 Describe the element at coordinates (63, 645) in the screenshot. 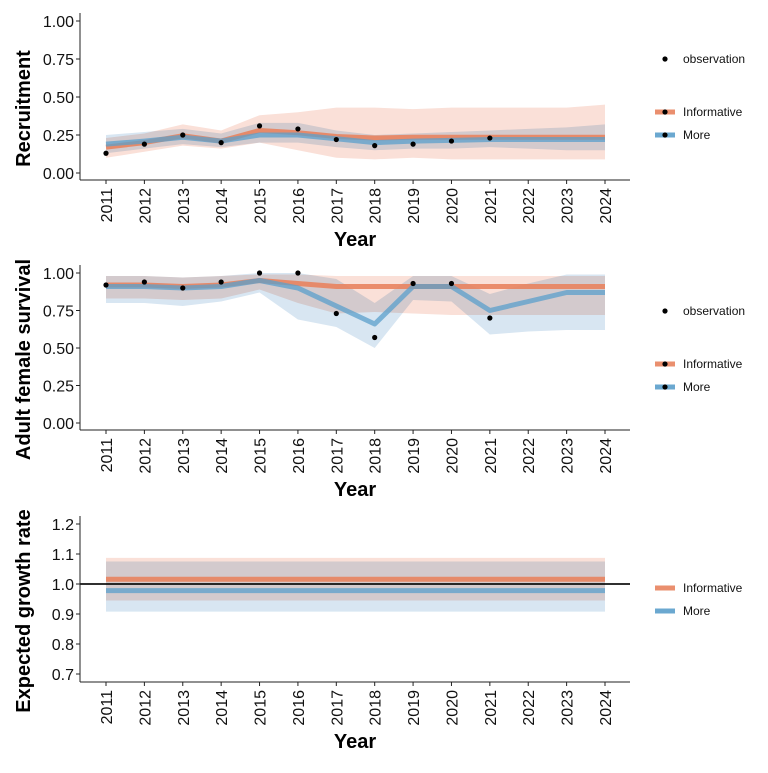

I see `y-tick-label: 0.8` at that location.